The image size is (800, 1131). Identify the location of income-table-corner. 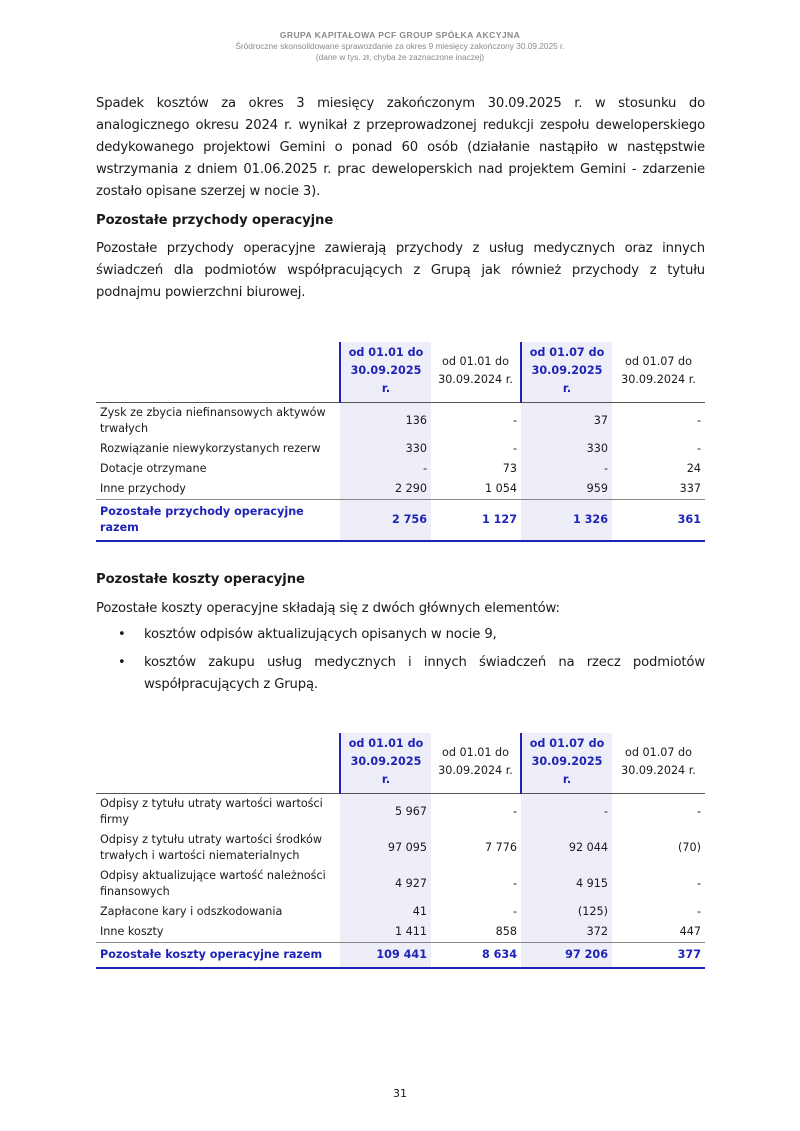
(218, 372).